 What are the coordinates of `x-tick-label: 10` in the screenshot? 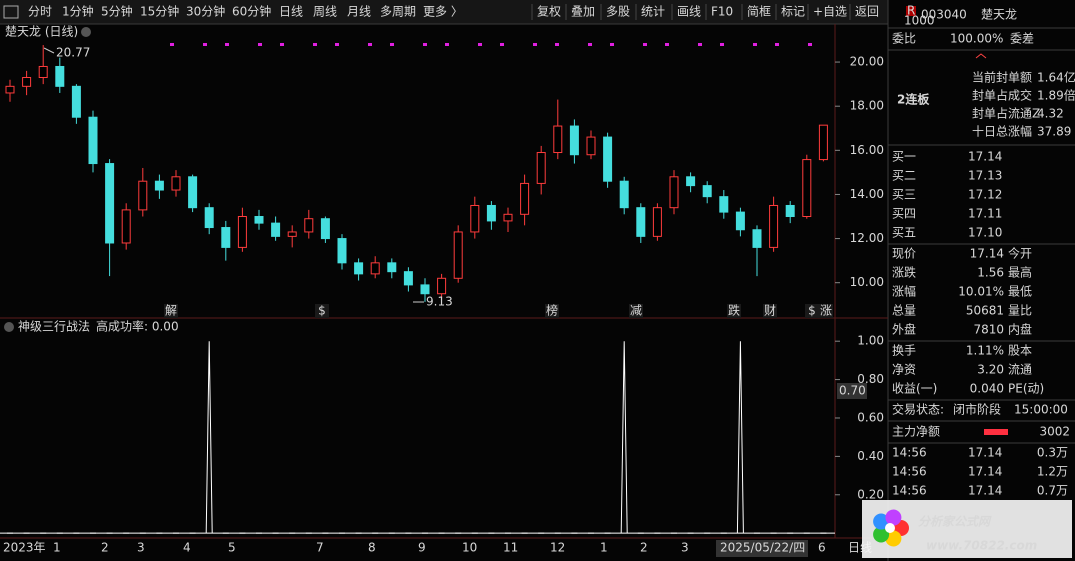 It's located at (469, 548).